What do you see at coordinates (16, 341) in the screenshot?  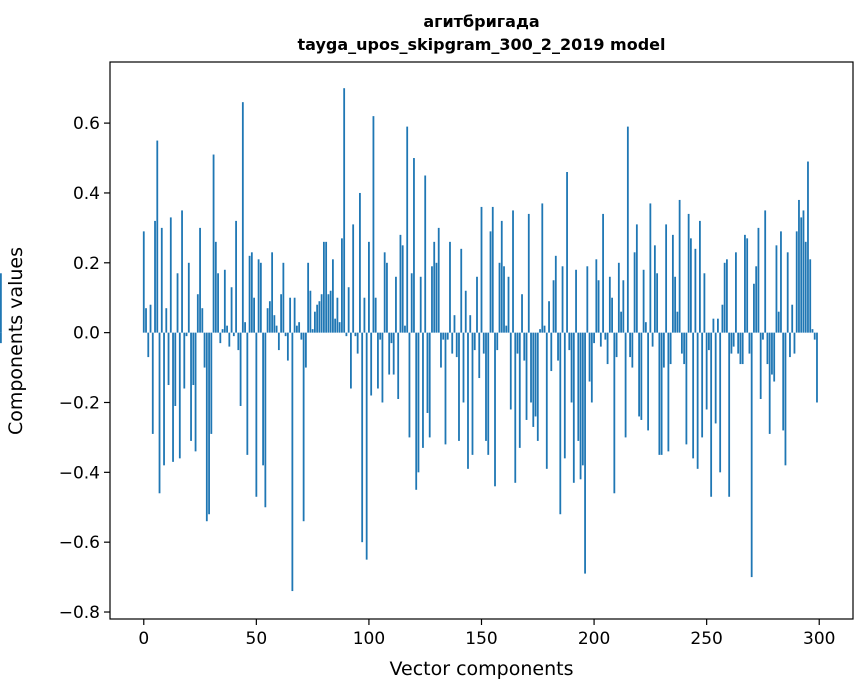 I see `y-axis-label: Components values` at bounding box center [16, 341].